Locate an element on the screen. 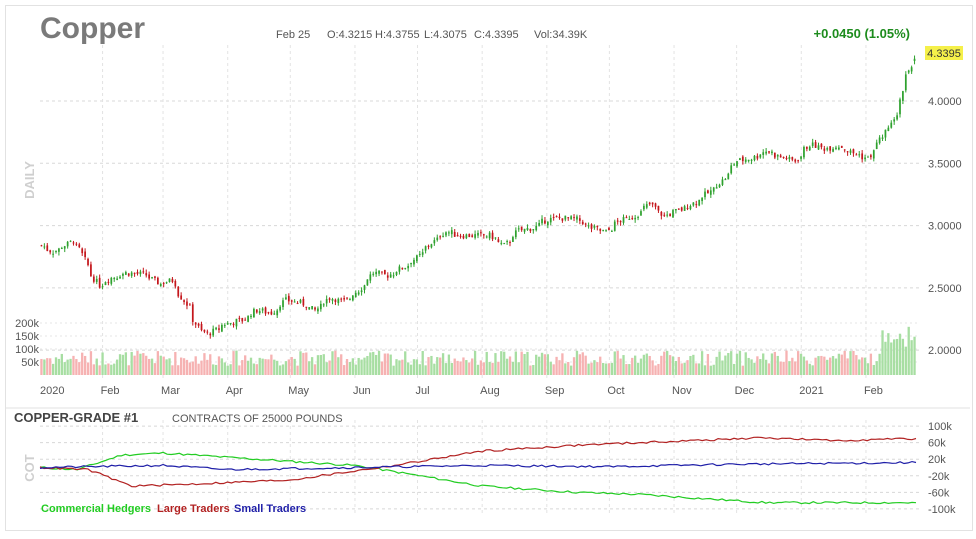  legend-small-traders: Small Traders is located at coordinates (270, 509).